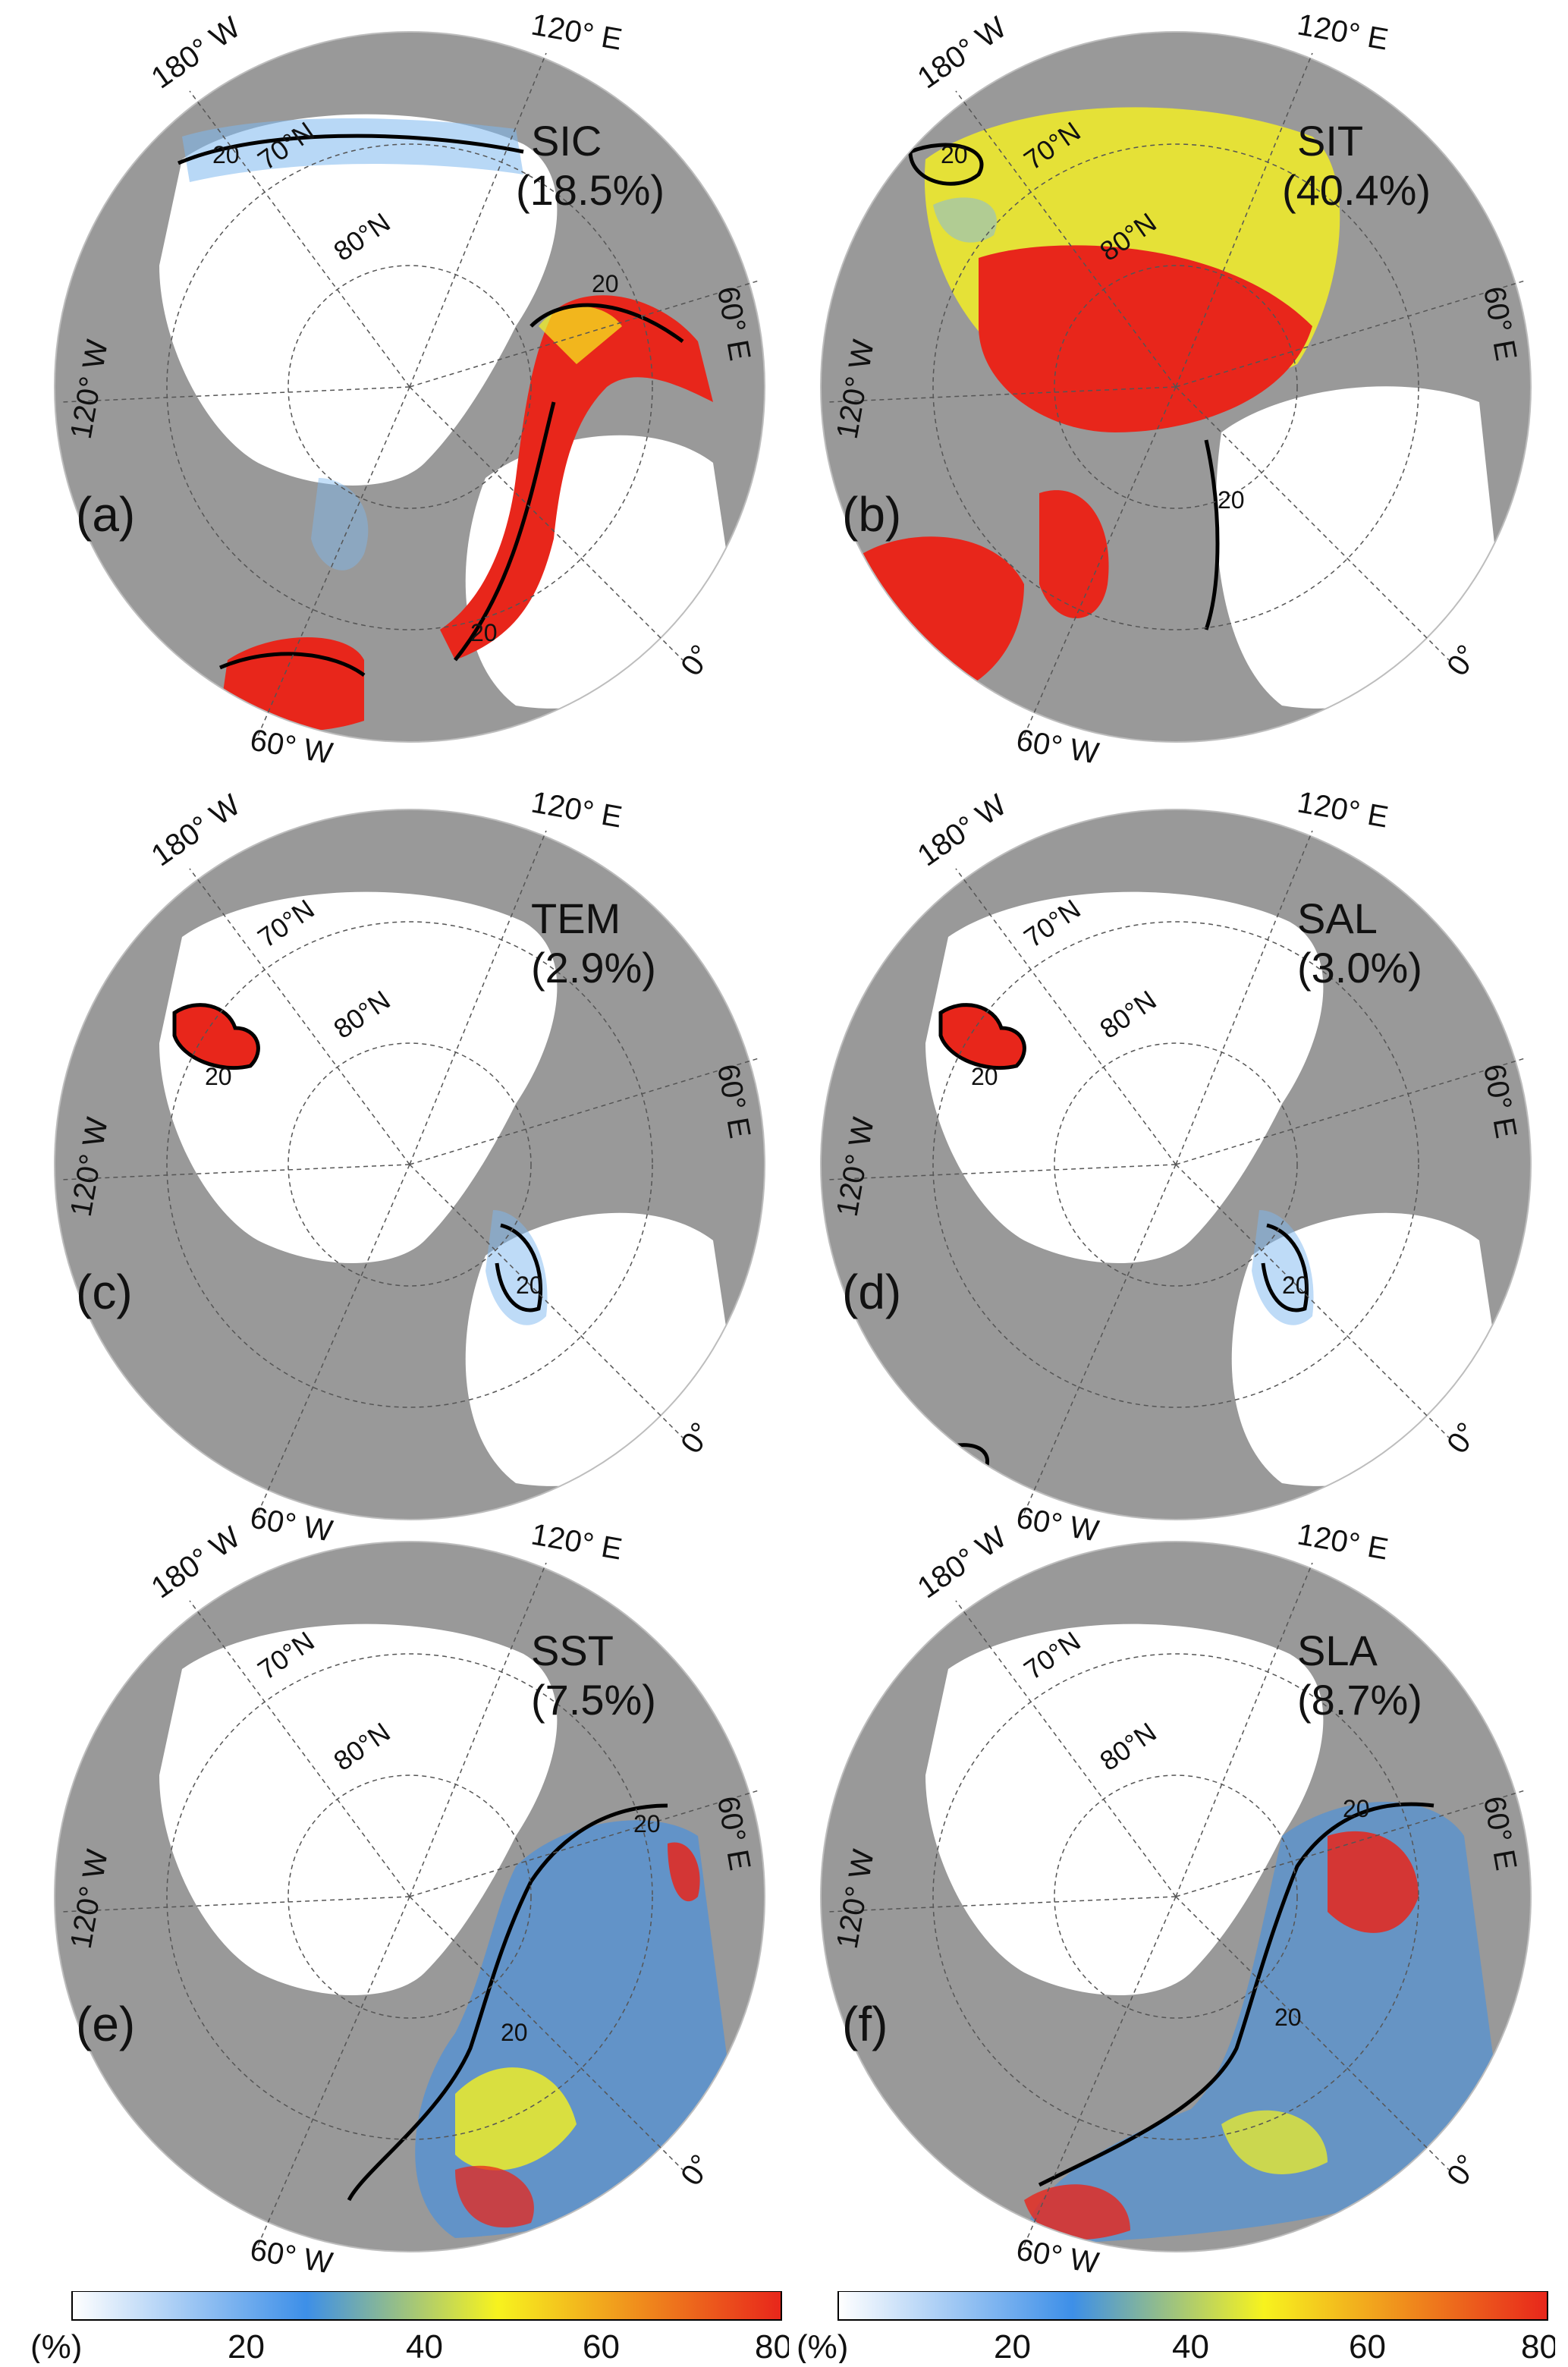 This screenshot has width=1568, height=2367. Describe the element at coordinates (1360, 968) in the screenshot. I see `panel-percent: (3.0%)` at that location.